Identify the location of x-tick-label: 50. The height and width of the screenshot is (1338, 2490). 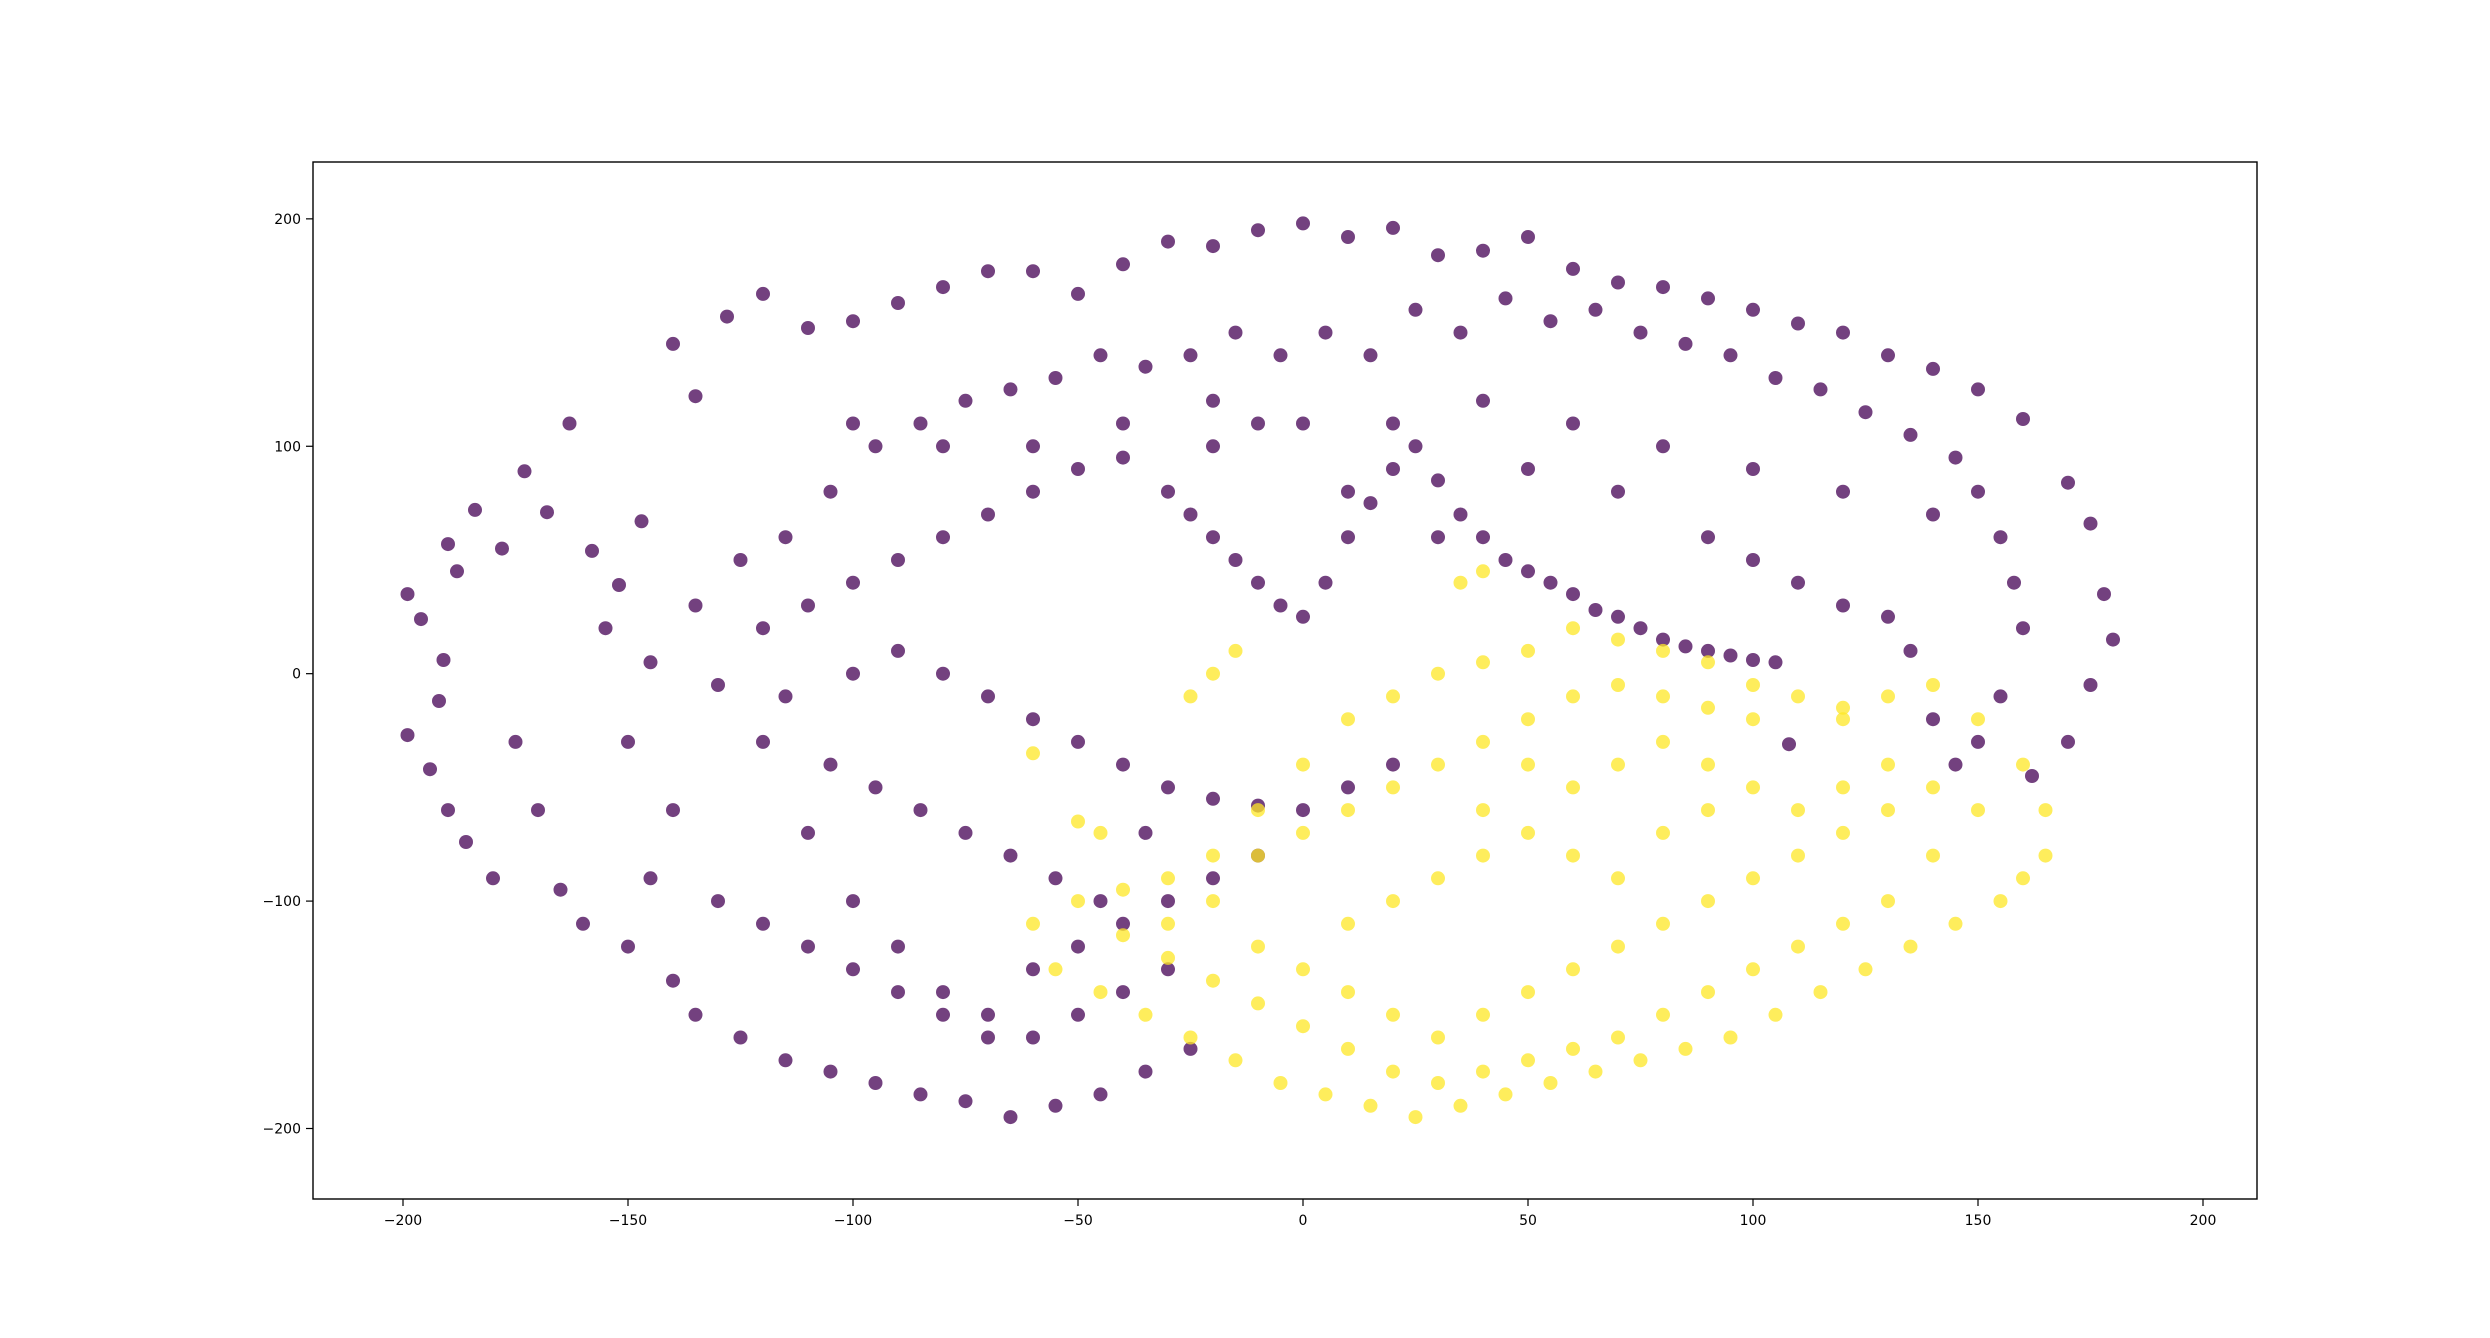
(1528, 1221).